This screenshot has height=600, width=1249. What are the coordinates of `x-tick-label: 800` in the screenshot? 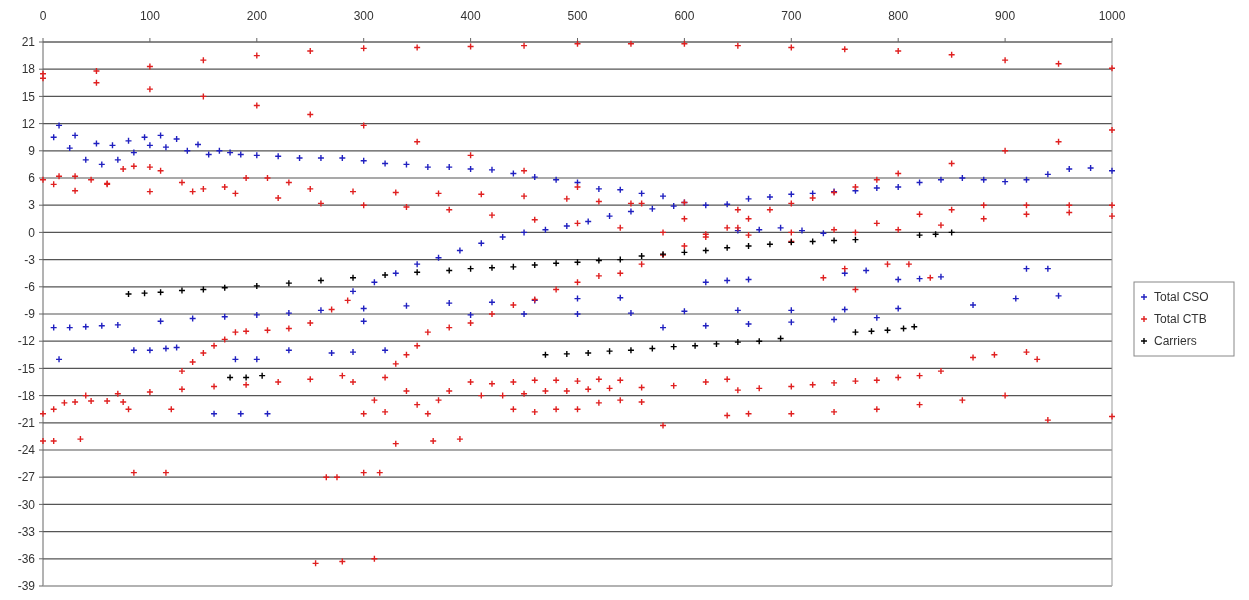 It's located at (898, 16).